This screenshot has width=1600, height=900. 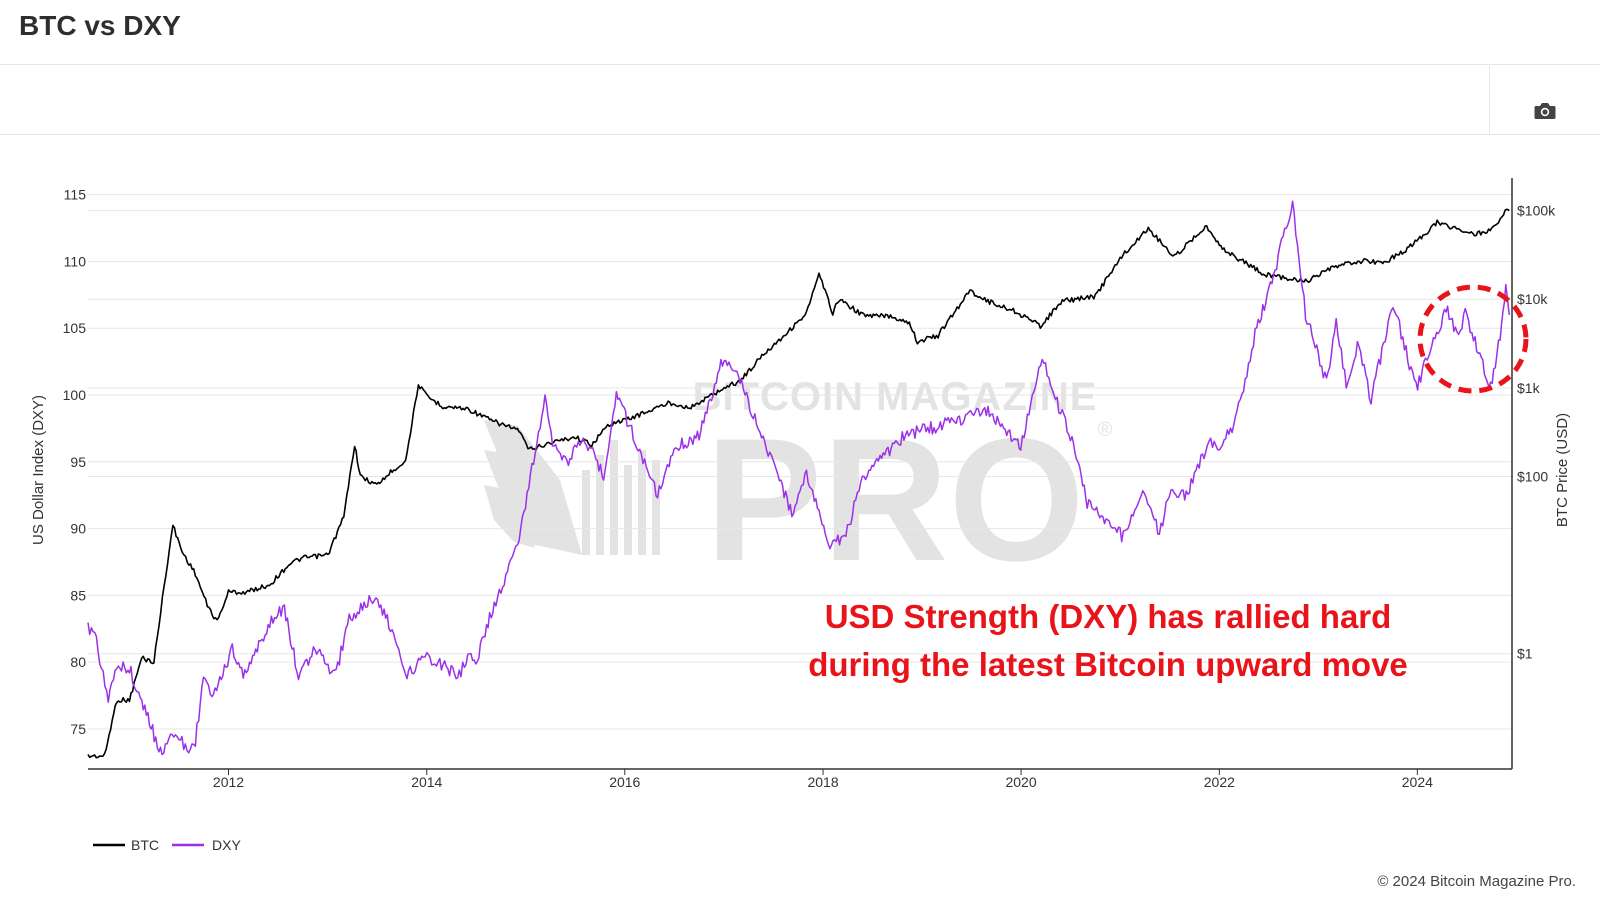 What do you see at coordinates (75, 328) in the screenshot?
I see `y-left-tick-label: 105` at bounding box center [75, 328].